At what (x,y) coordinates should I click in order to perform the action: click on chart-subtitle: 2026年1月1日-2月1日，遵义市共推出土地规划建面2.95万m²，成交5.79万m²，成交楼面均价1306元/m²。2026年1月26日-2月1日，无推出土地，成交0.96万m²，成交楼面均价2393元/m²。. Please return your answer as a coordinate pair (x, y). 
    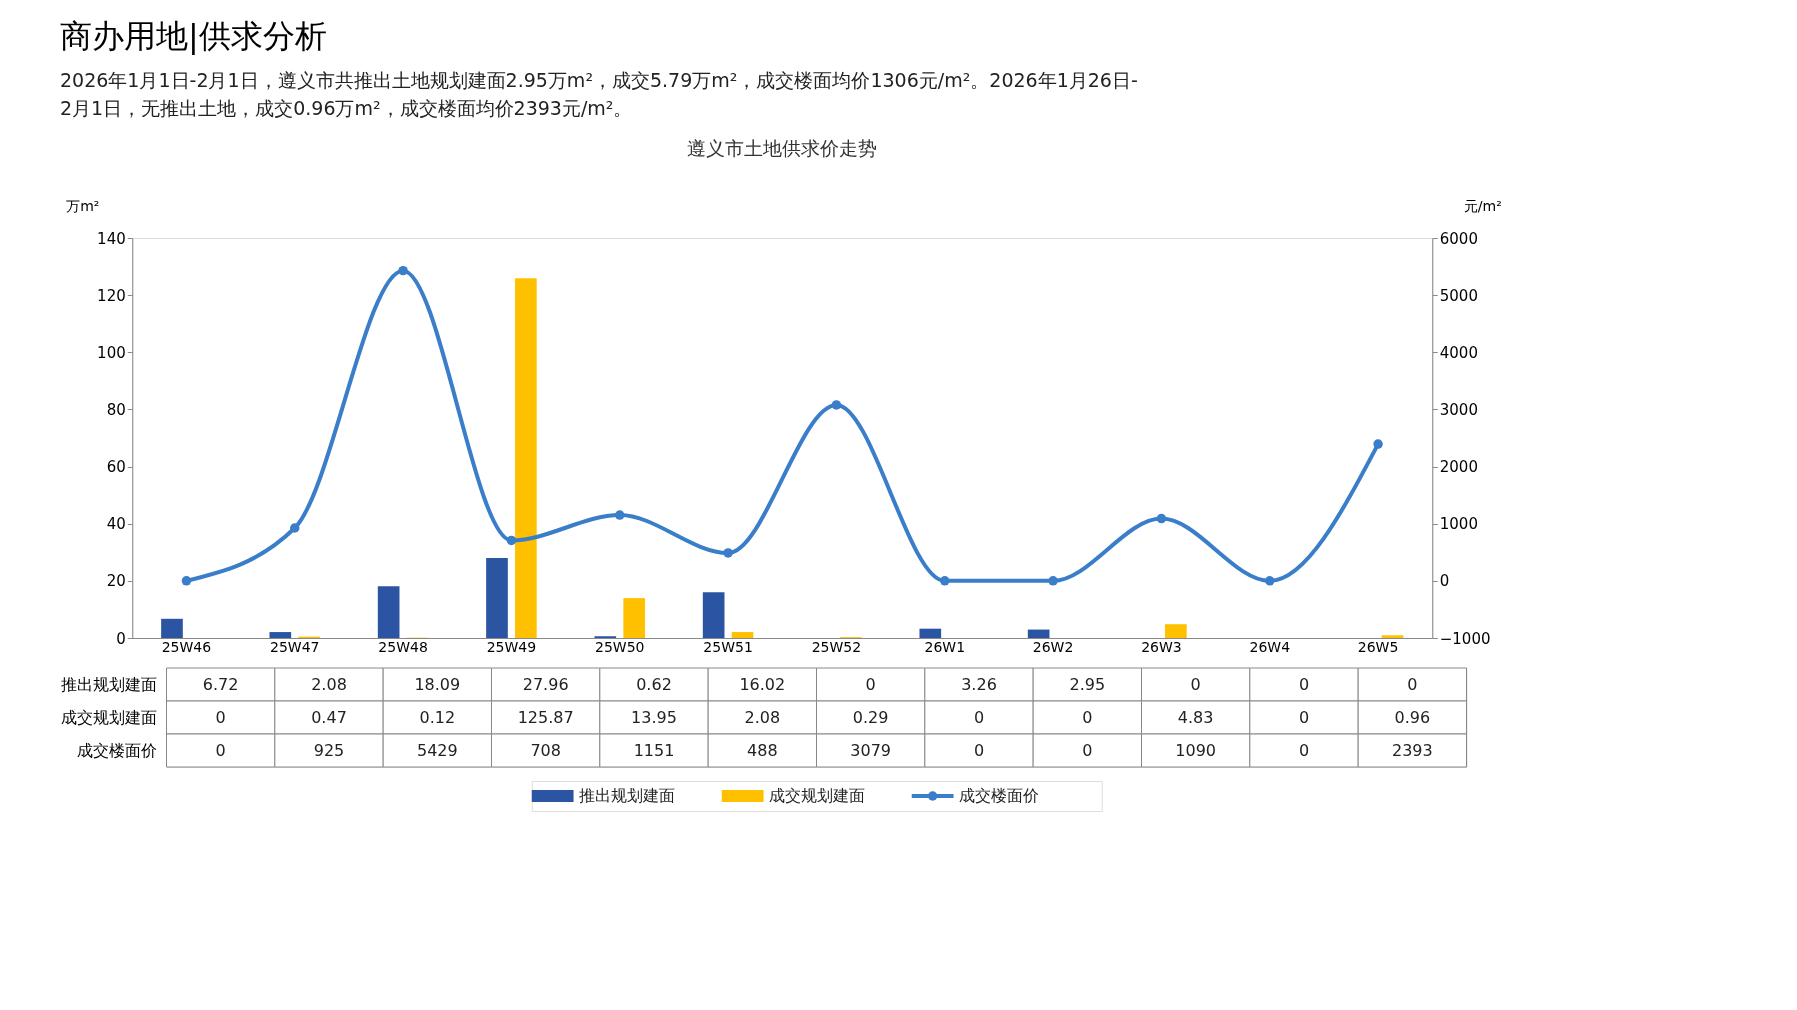
    Looking at the image, I should click on (599, 93).